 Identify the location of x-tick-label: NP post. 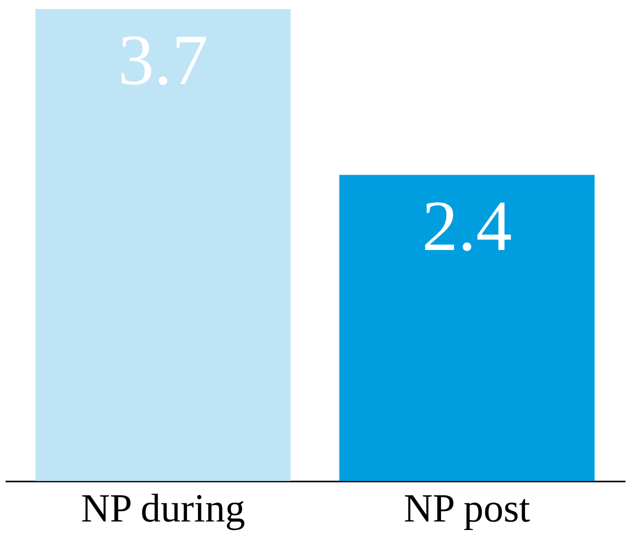
(467, 508).